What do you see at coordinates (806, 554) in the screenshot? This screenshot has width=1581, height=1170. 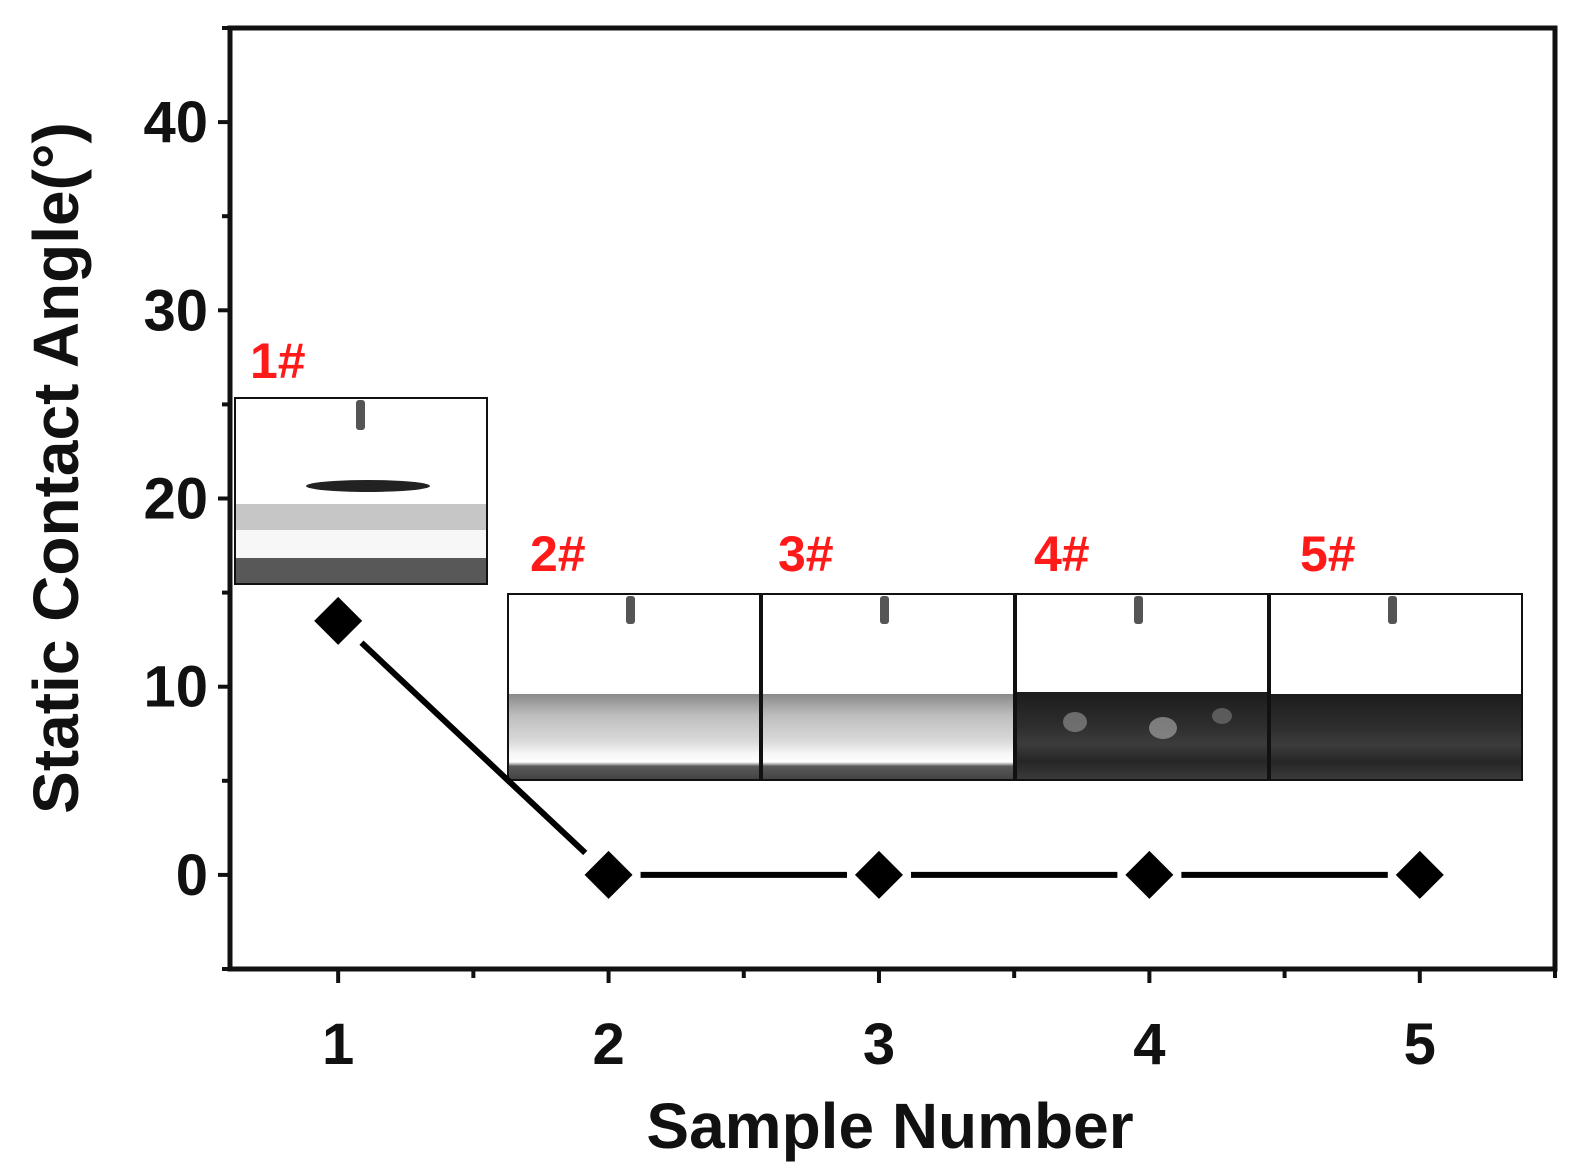 I see `inset-label-3: 3#` at bounding box center [806, 554].